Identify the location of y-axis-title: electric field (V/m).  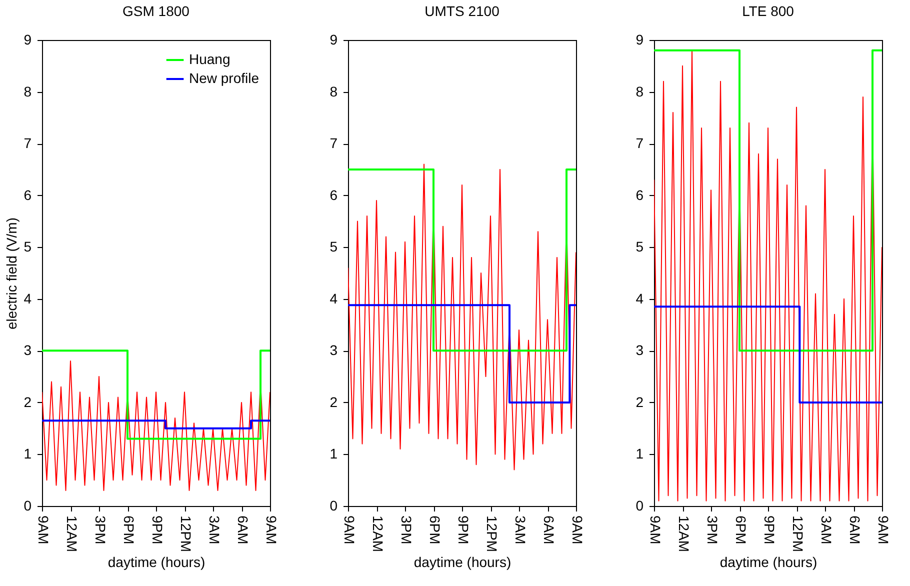
(12, 273).